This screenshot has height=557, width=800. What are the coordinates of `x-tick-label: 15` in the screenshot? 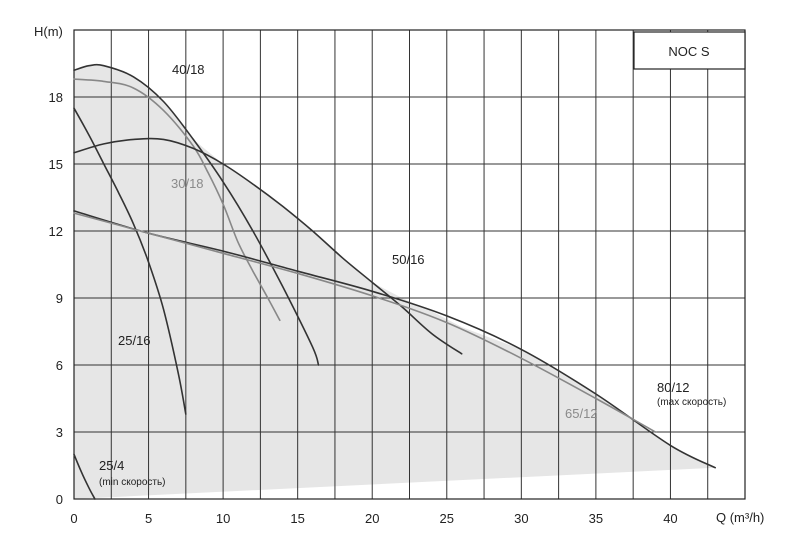 It's located at (297, 518).